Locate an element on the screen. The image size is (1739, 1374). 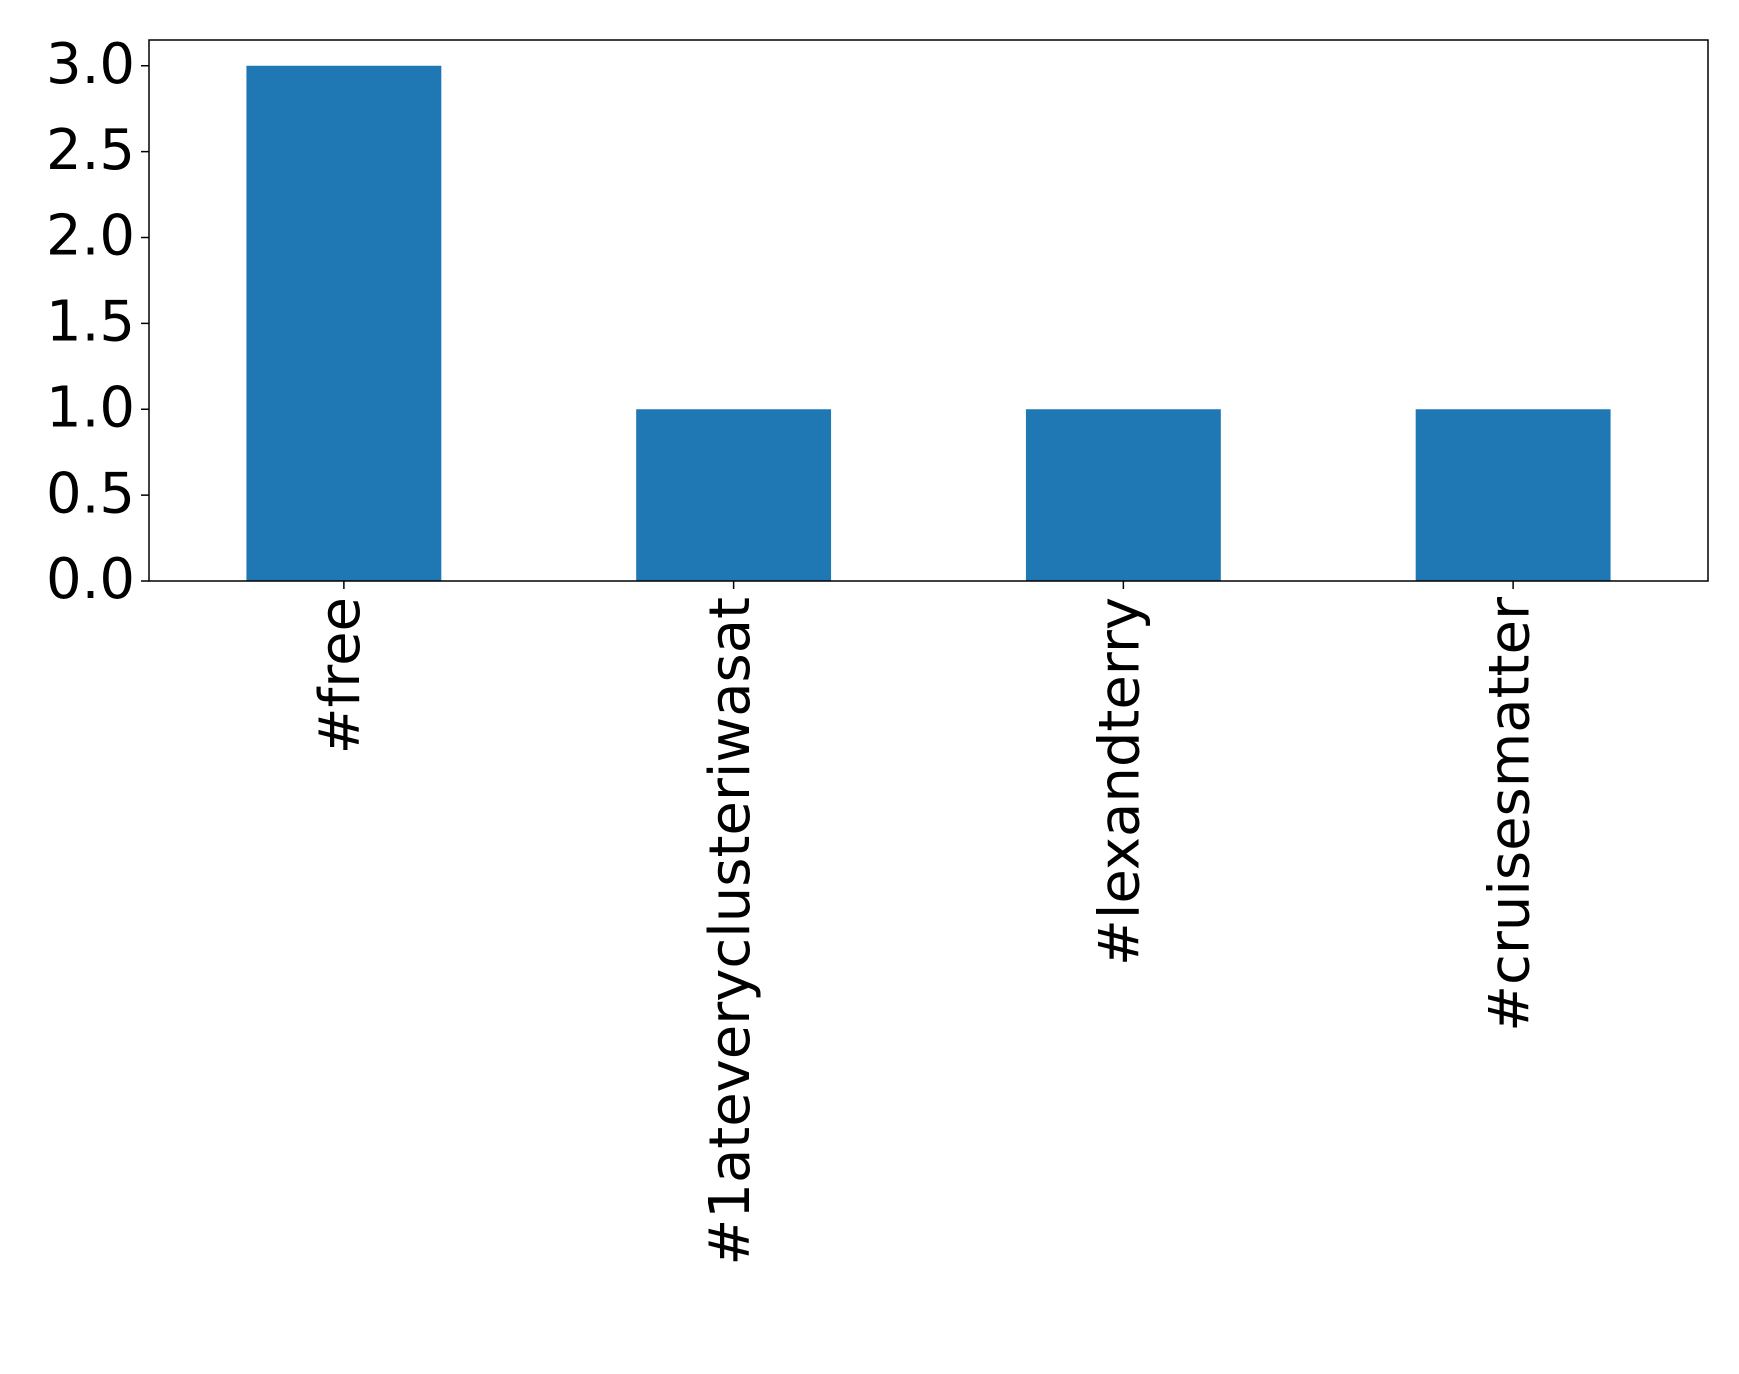
y-tick-label: 2.0 is located at coordinates (90, 236).